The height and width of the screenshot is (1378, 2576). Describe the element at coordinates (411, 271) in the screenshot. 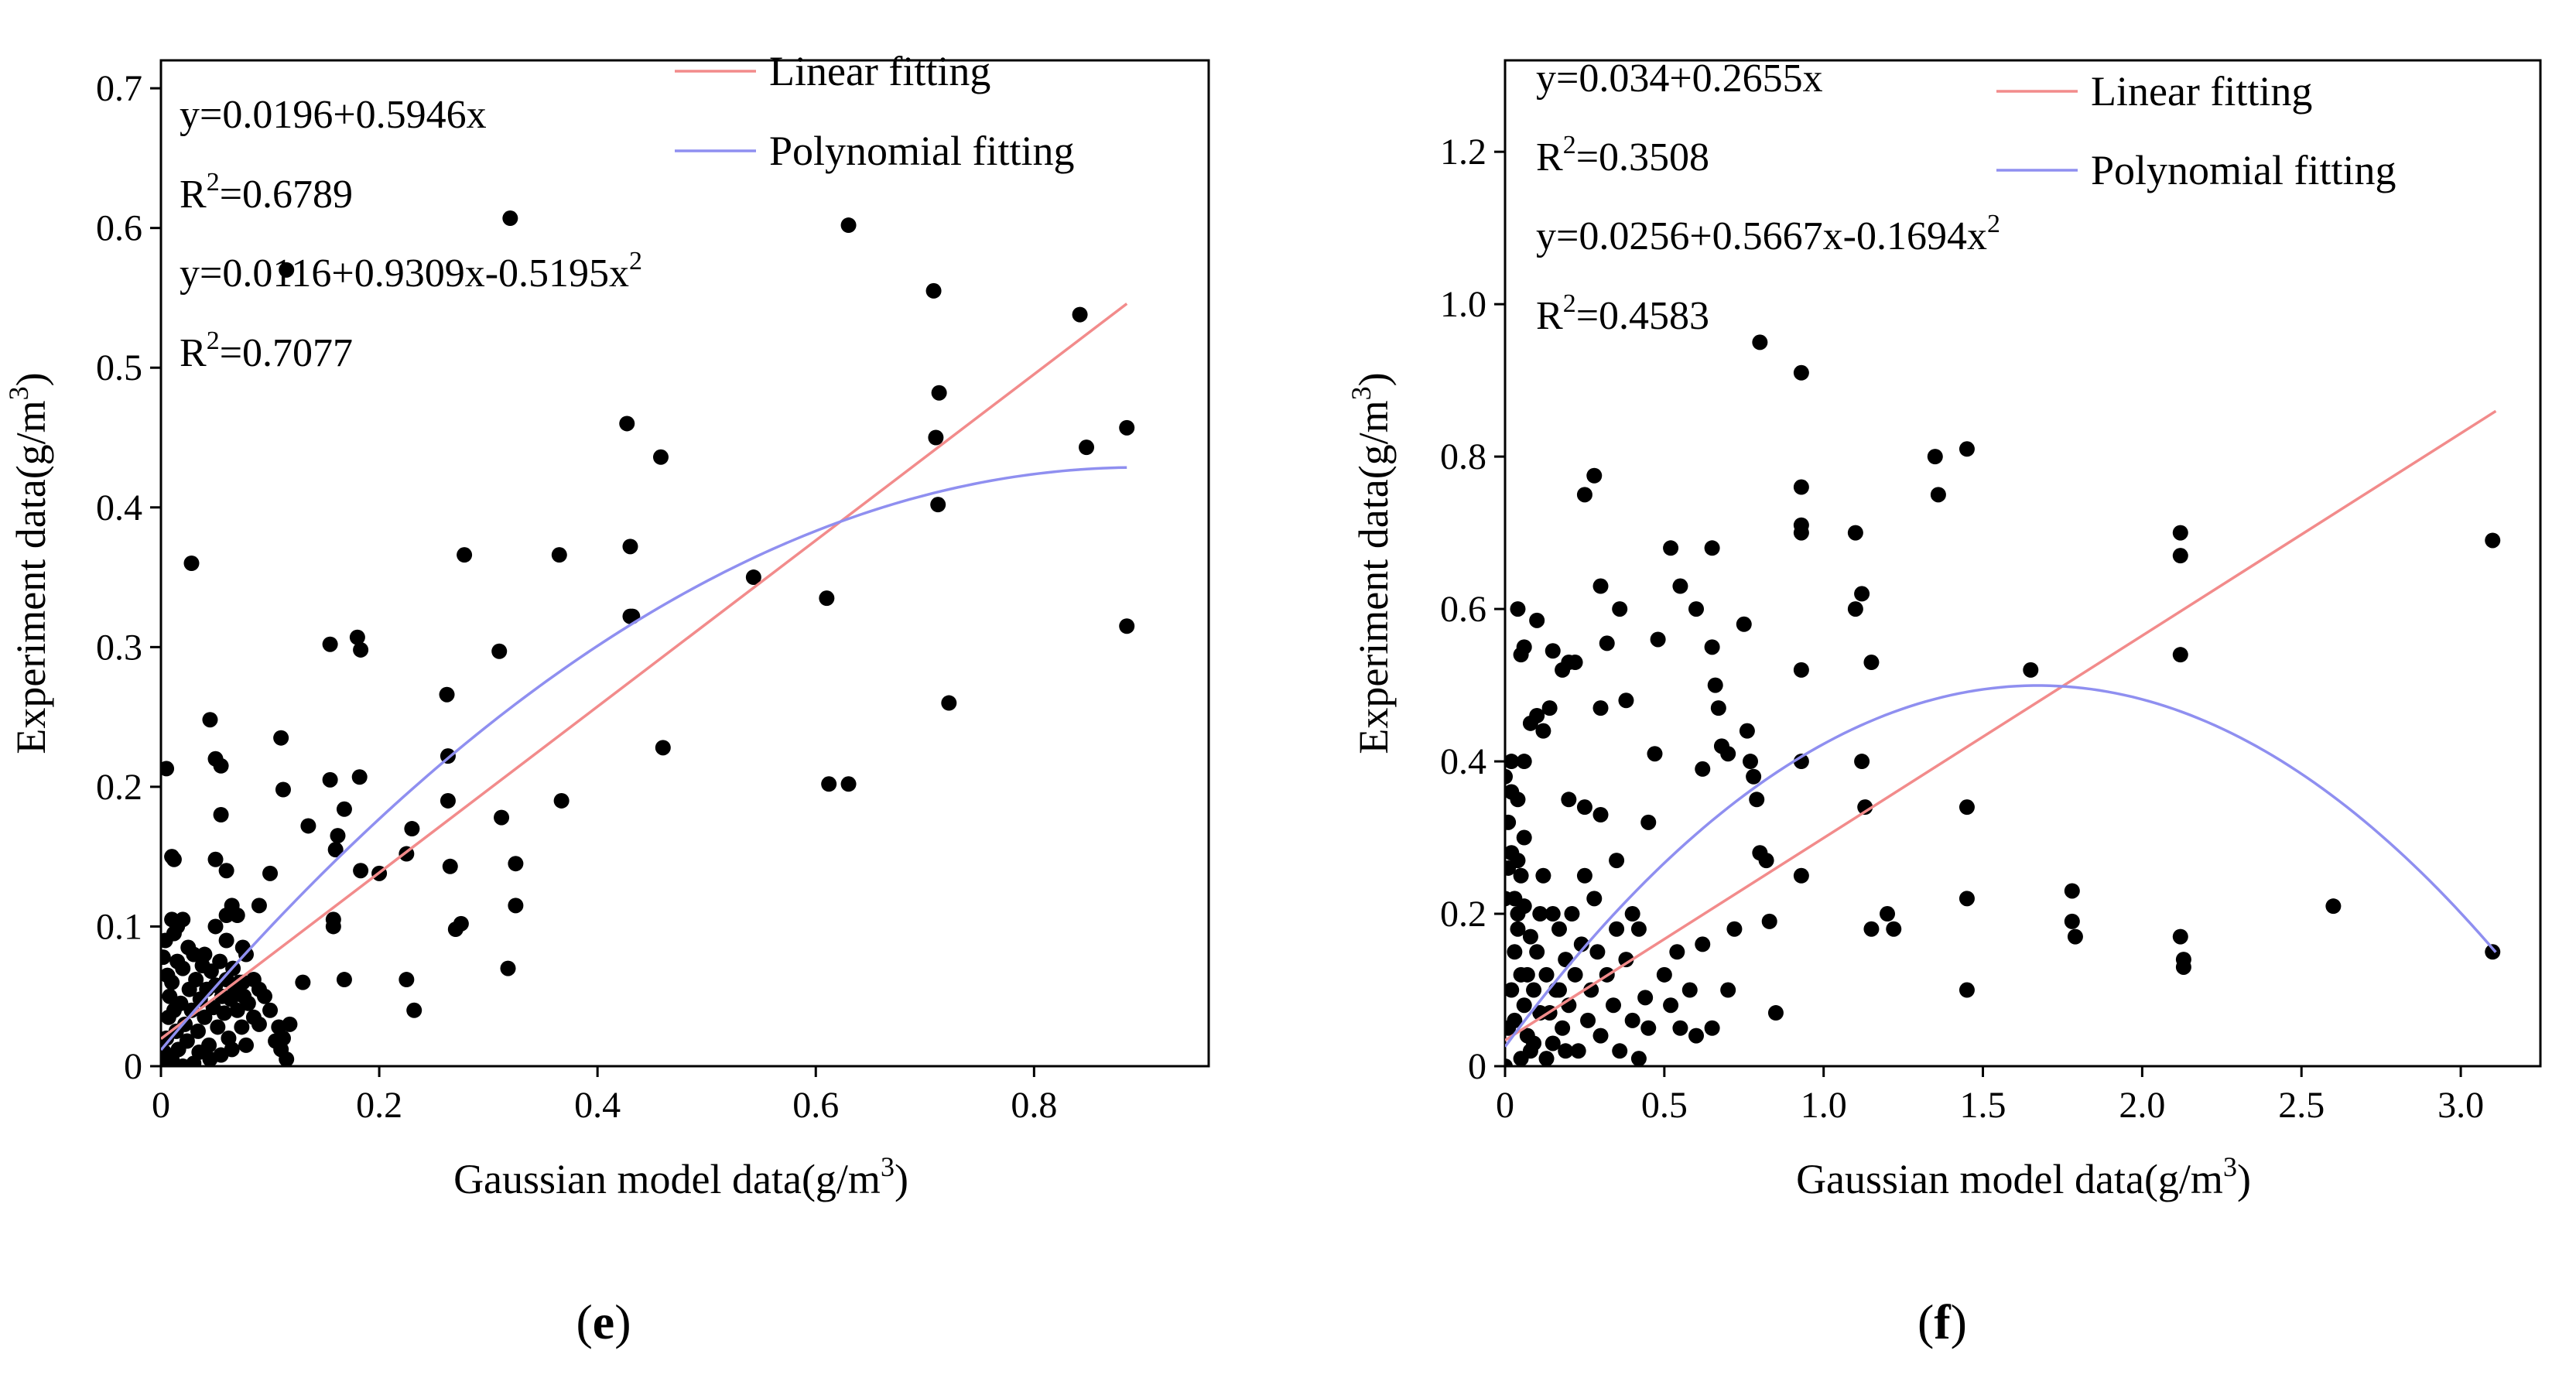

I see `fit-equation: y=0.0116+0.9309x-0.5195x2` at that location.